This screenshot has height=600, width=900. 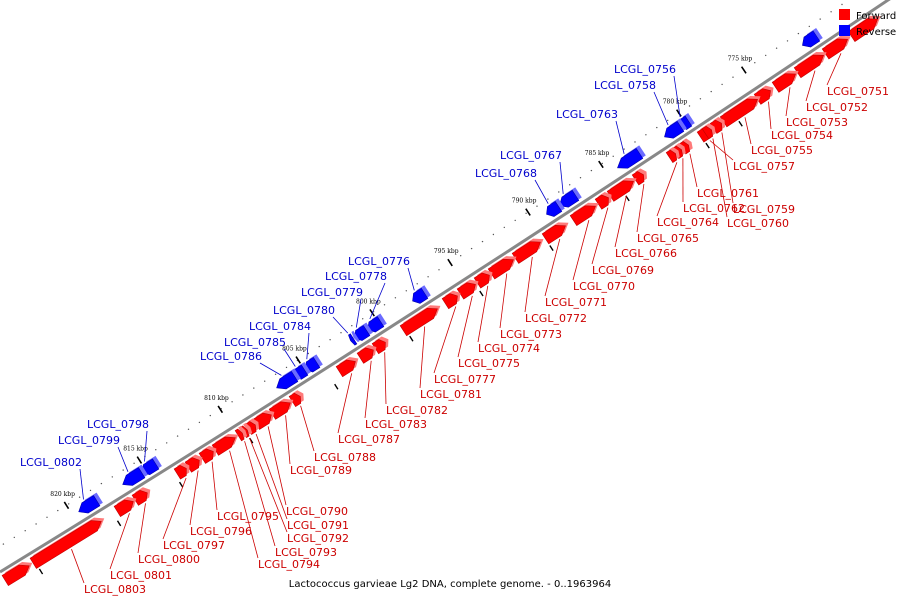 I want to click on gene-label-lcgl-0785: LCGL_0785, so click(x=255, y=342).